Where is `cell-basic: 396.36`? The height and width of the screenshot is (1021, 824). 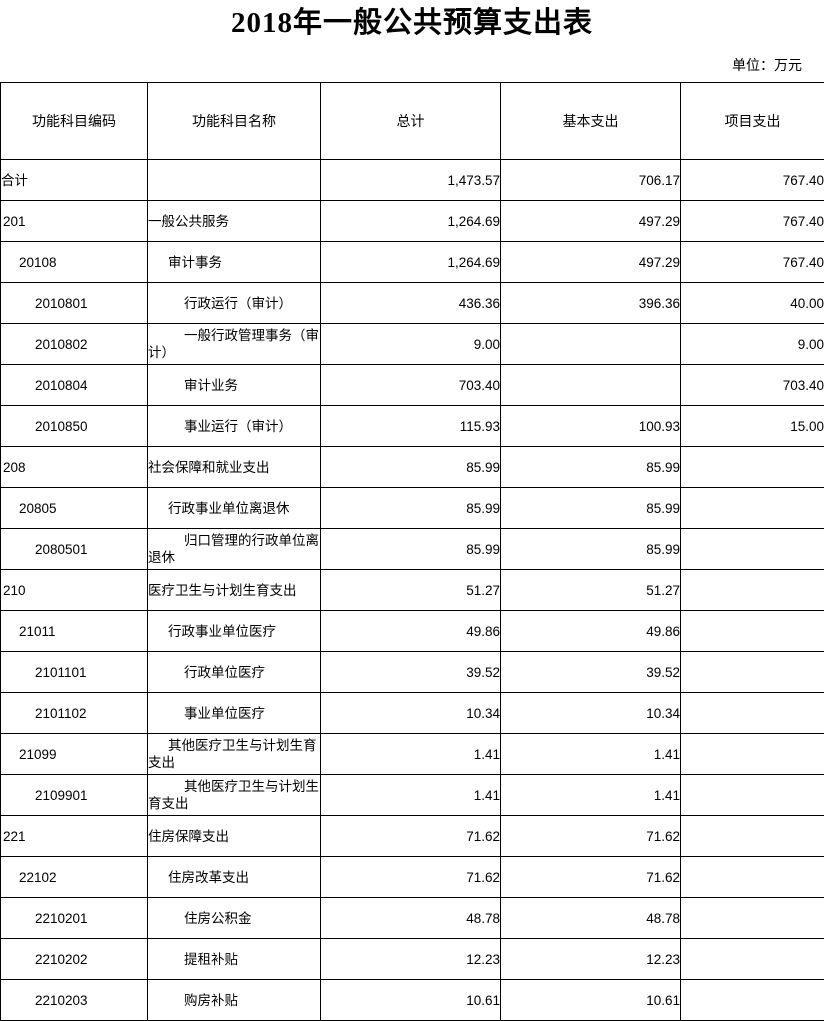 cell-basic: 396.36 is located at coordinates (591, 303).